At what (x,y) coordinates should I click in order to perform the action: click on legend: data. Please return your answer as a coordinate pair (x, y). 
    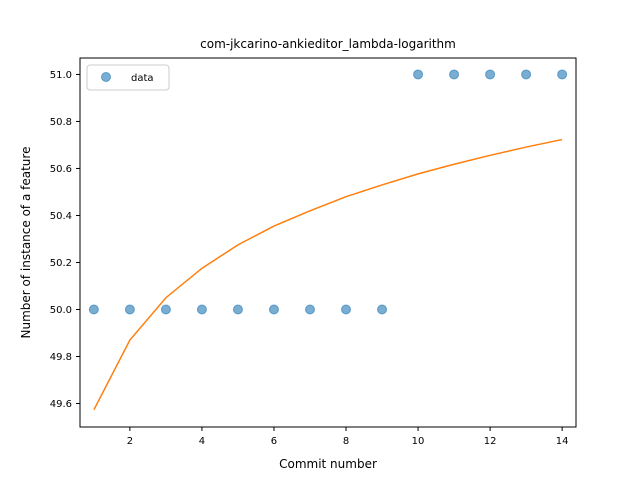
    Looking at the image, I should click on (128, 77).